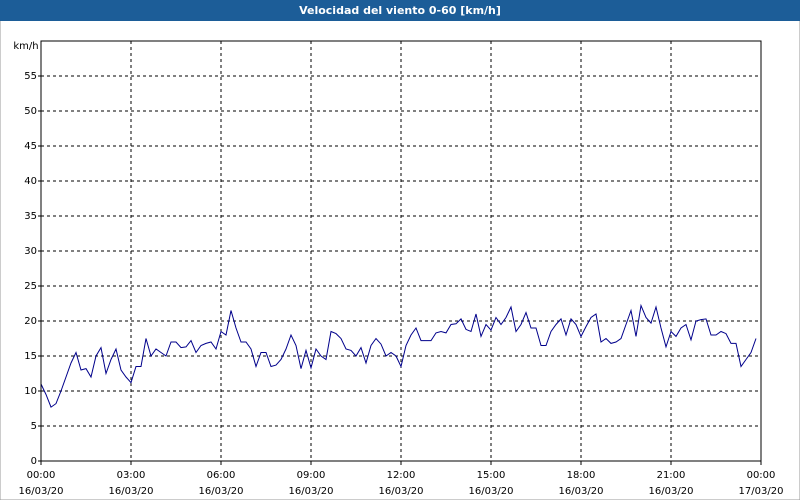 This screenshot has width=800, height=500. What do you see at coordinates (30, 286) in the screenshot?
I see `y-tick-label: 25` at bounding box center [30, 286].